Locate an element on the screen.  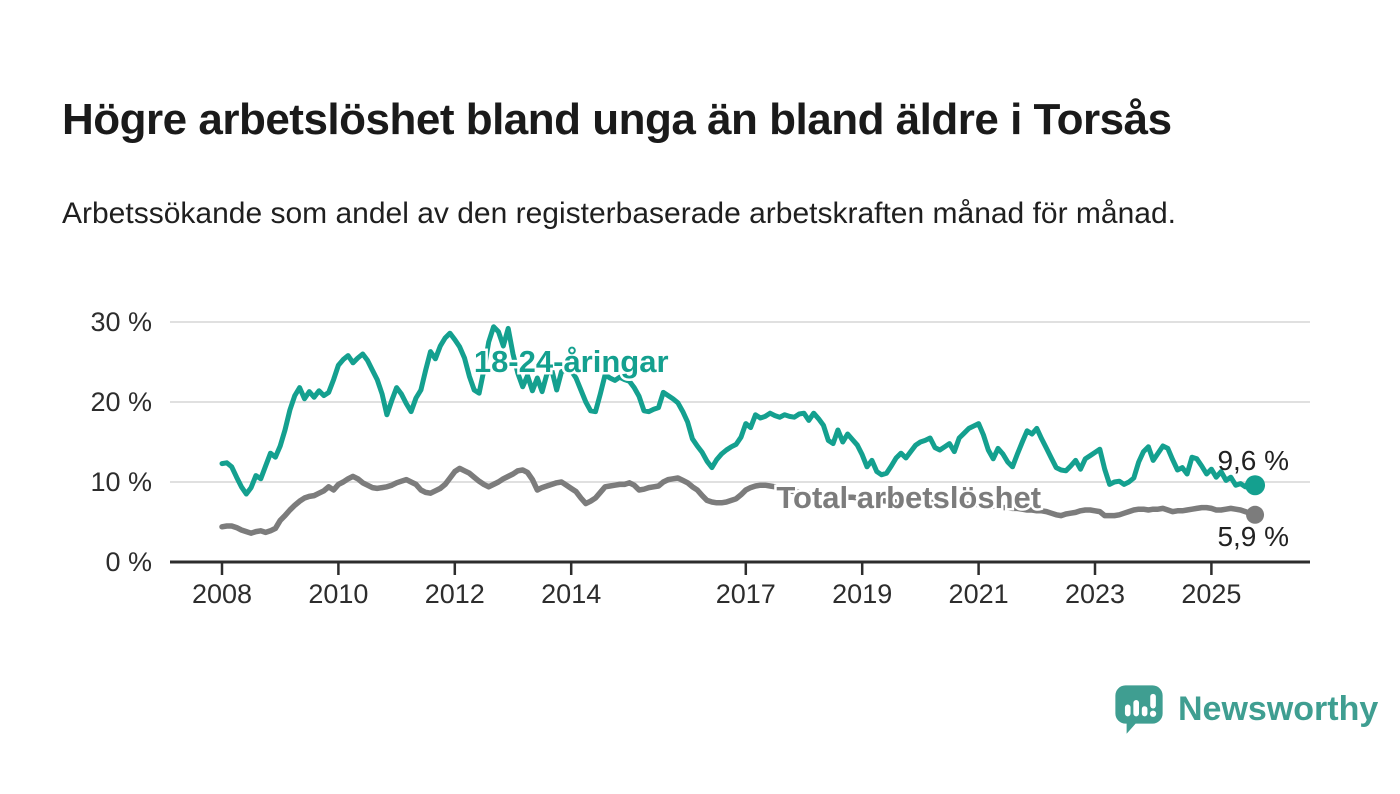
x-axis-tick-label: 2019 is located at coordinates (862, 594).